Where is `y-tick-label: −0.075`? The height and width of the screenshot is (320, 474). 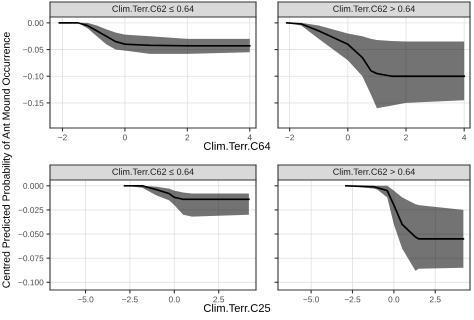
y-tick-label: −0.075 is located at coordinates (31, 258).